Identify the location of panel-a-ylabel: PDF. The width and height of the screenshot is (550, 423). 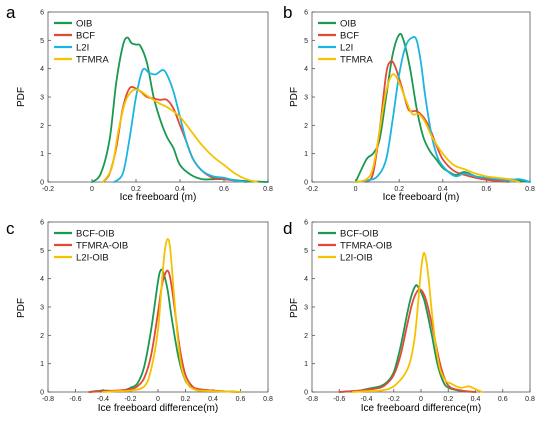
(21, 97).